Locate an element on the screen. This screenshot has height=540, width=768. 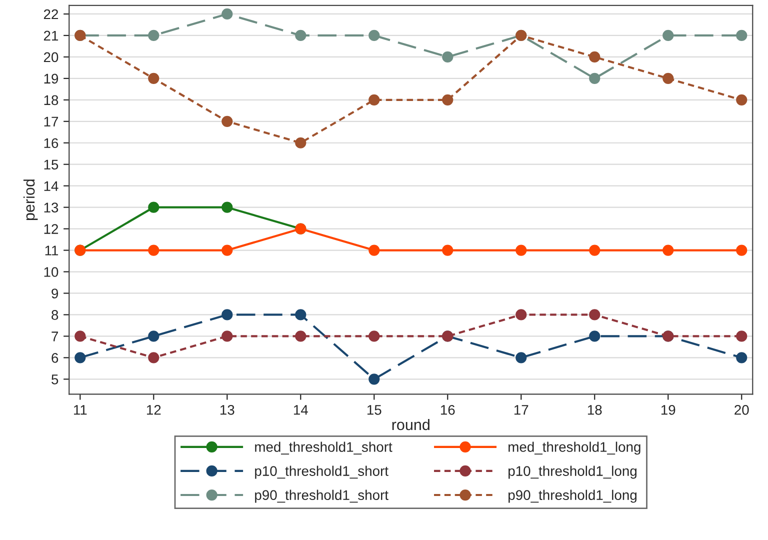
x-tick-label: 17 is located at coordinates (521, 410).